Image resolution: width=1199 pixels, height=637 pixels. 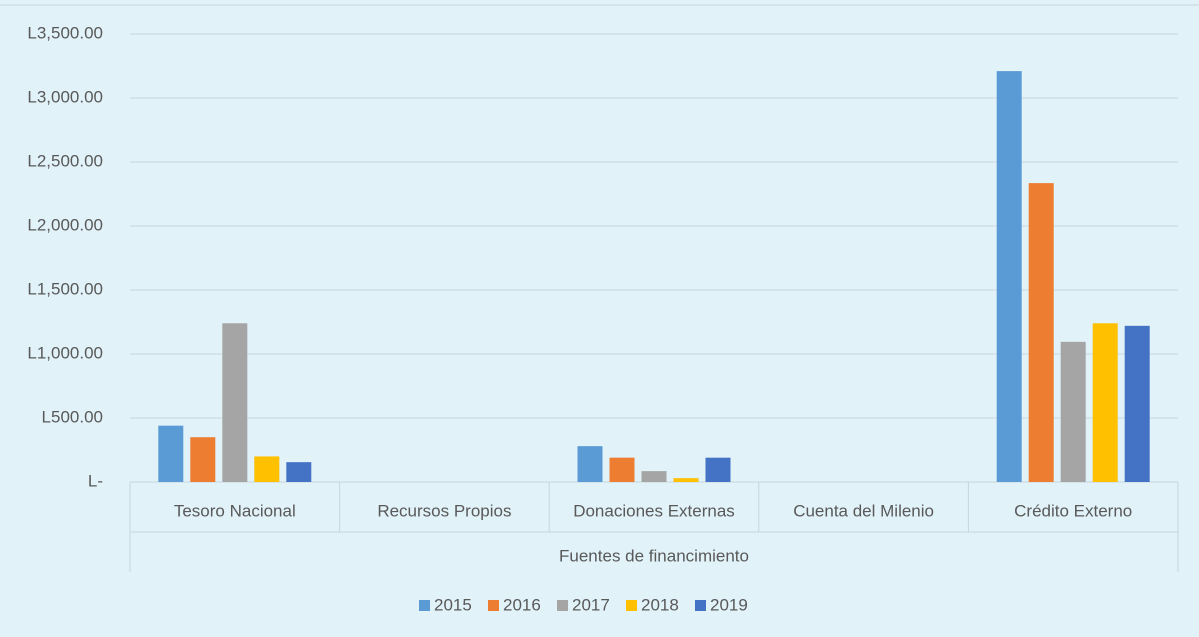 What do you see at coordinates (72, 416) in the screenshot?
I see `y-tick-label: L500.00` at bounding box center [72, 416].